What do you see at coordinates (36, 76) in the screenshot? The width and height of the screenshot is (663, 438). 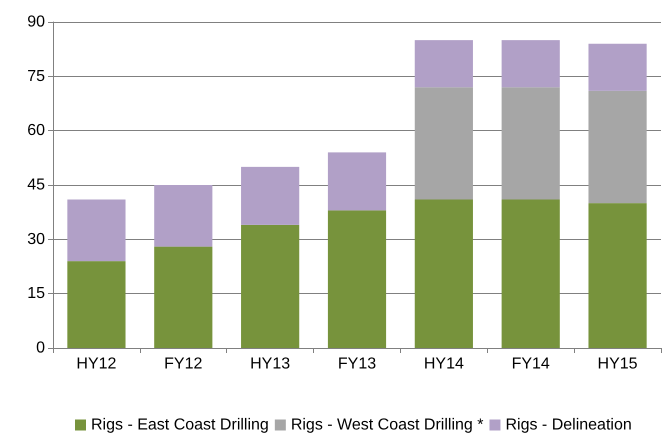 I see `y-tick-label: 75` at bounding box center [36, 76].